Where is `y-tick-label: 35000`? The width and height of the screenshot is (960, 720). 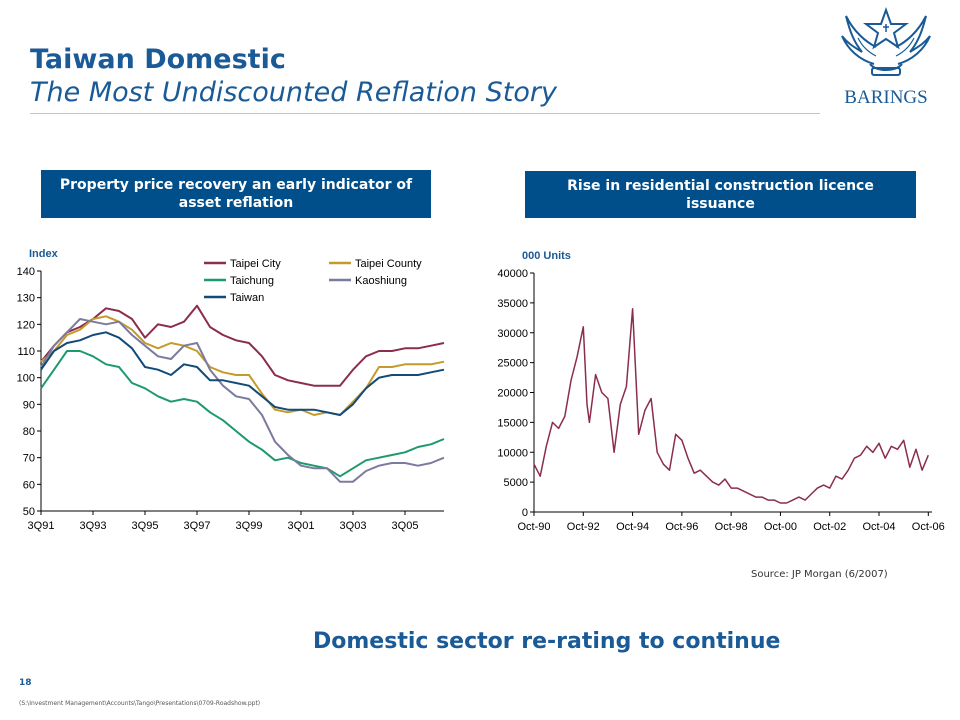
y-tick-label: 35000 is located at coordinates (512, 304).